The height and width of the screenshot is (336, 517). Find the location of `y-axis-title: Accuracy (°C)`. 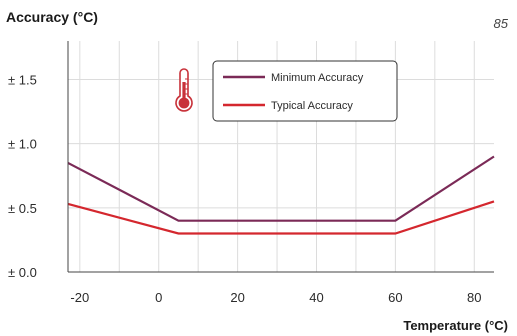

y-axis-title: Accuracy (°C) is located at coordinates (52, 17).